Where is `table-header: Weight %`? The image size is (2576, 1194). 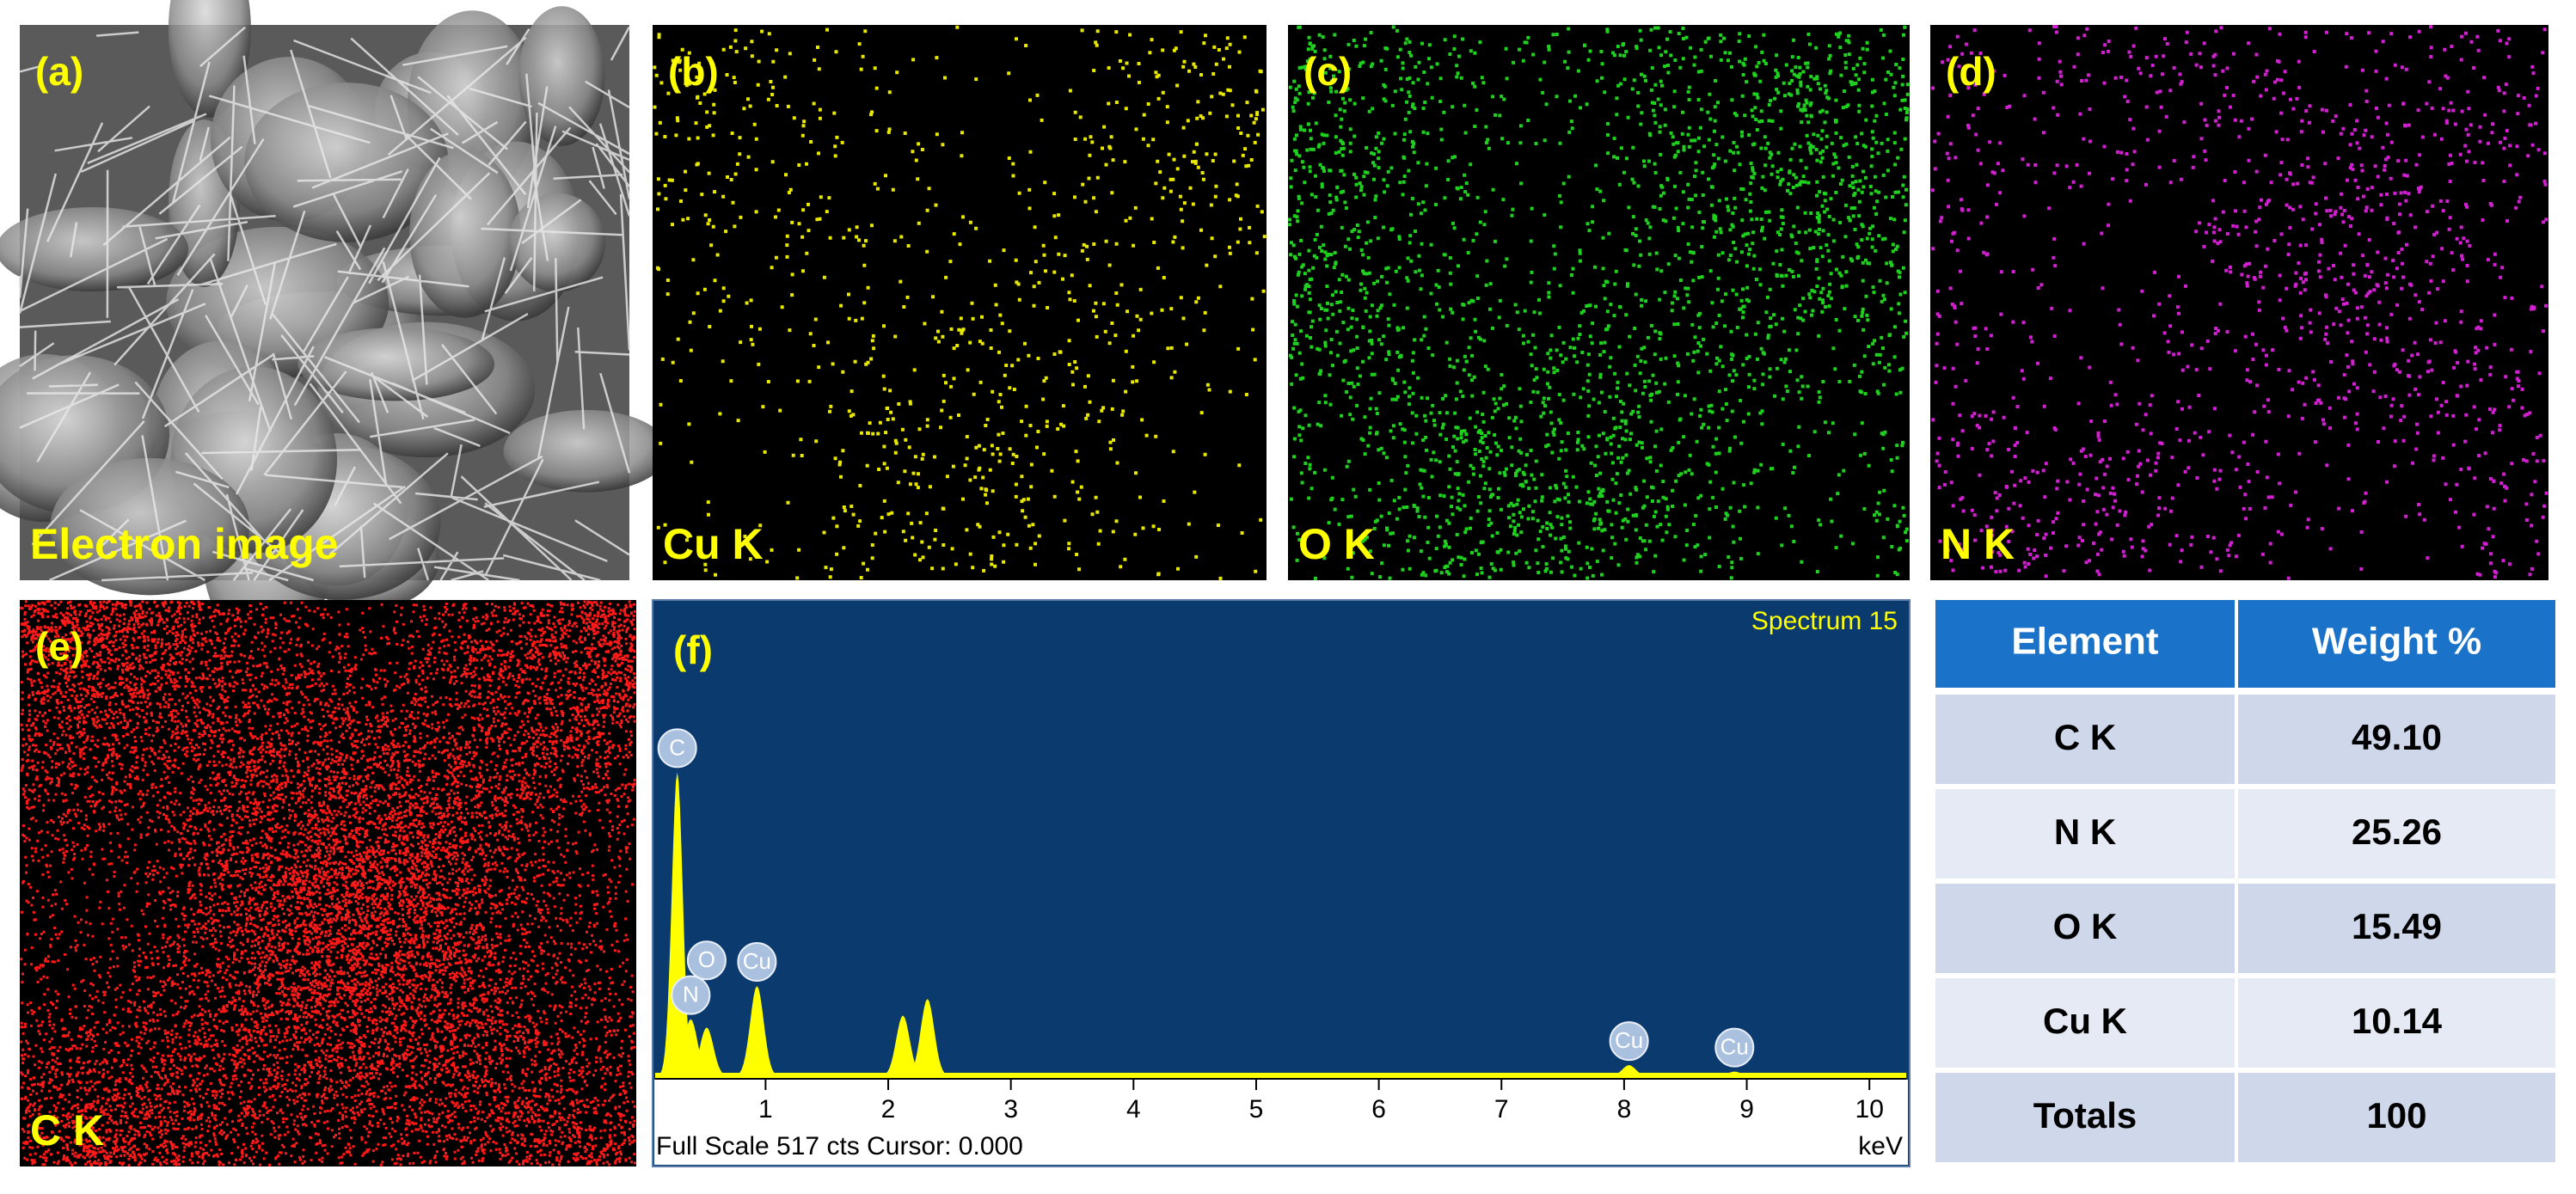 table-header: Weight % is located at coordinates (2396, 642).